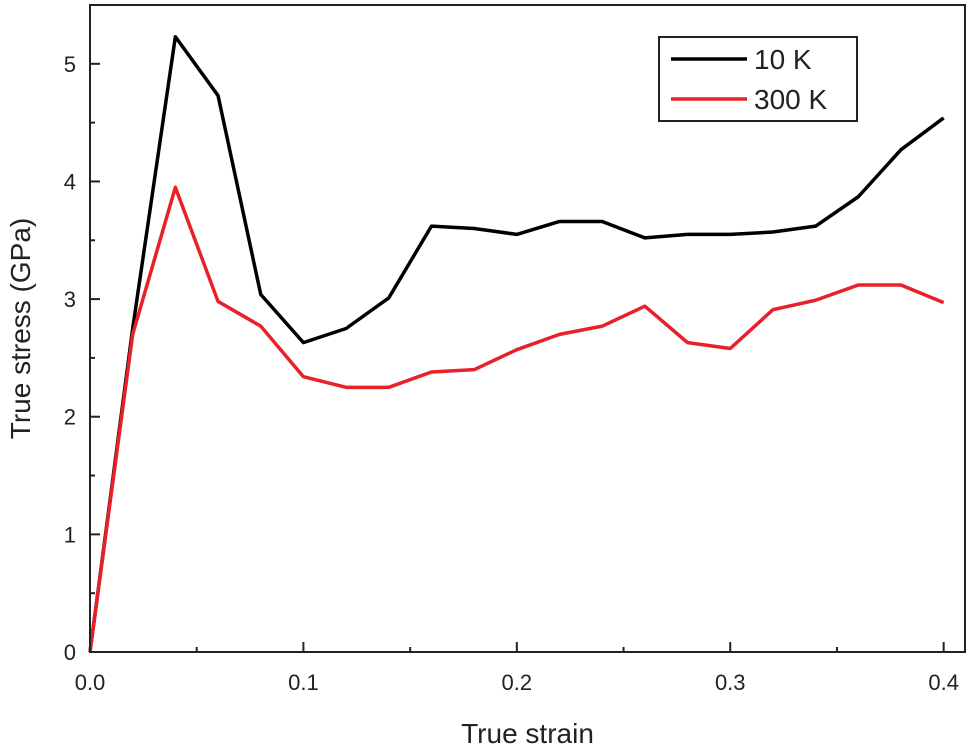 This screenshot has height=750, width=975. What do you see at coordinates (70, 64) in the screenshot?
I see `y-tick-label: 5` at bounding box center [70, 64].